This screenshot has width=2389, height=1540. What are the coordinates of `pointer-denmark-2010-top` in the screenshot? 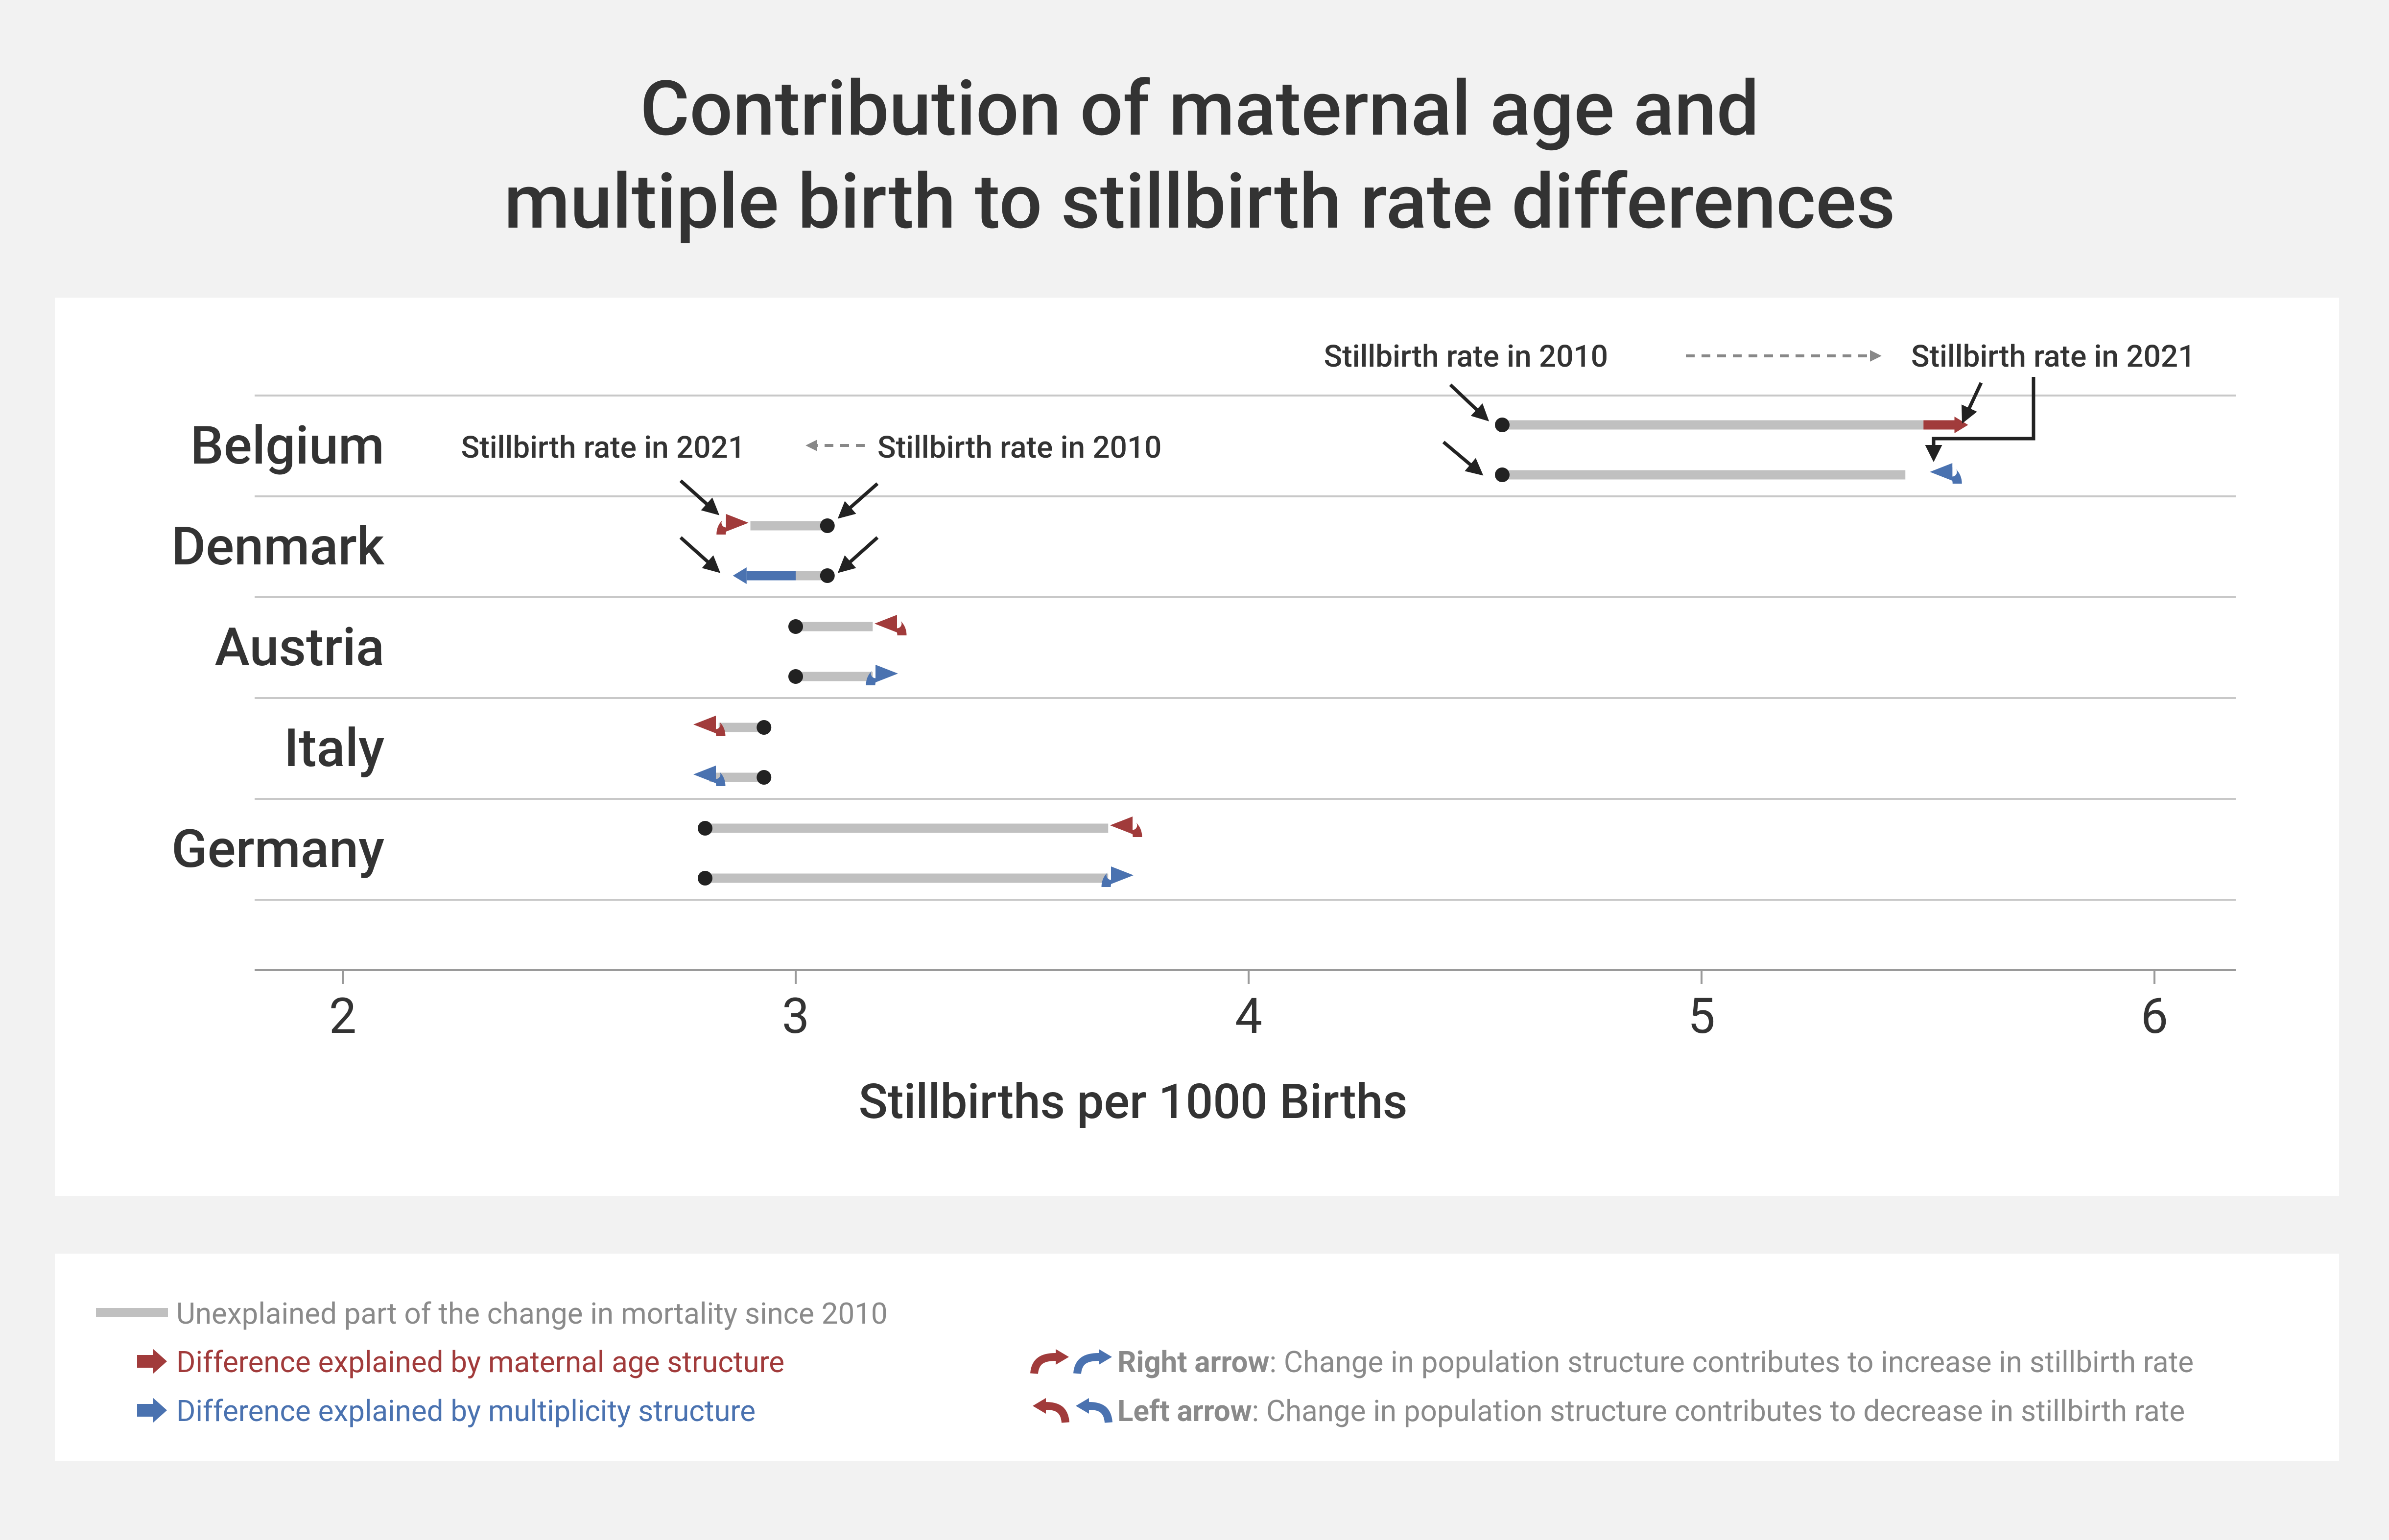 It's located at (858, 500).